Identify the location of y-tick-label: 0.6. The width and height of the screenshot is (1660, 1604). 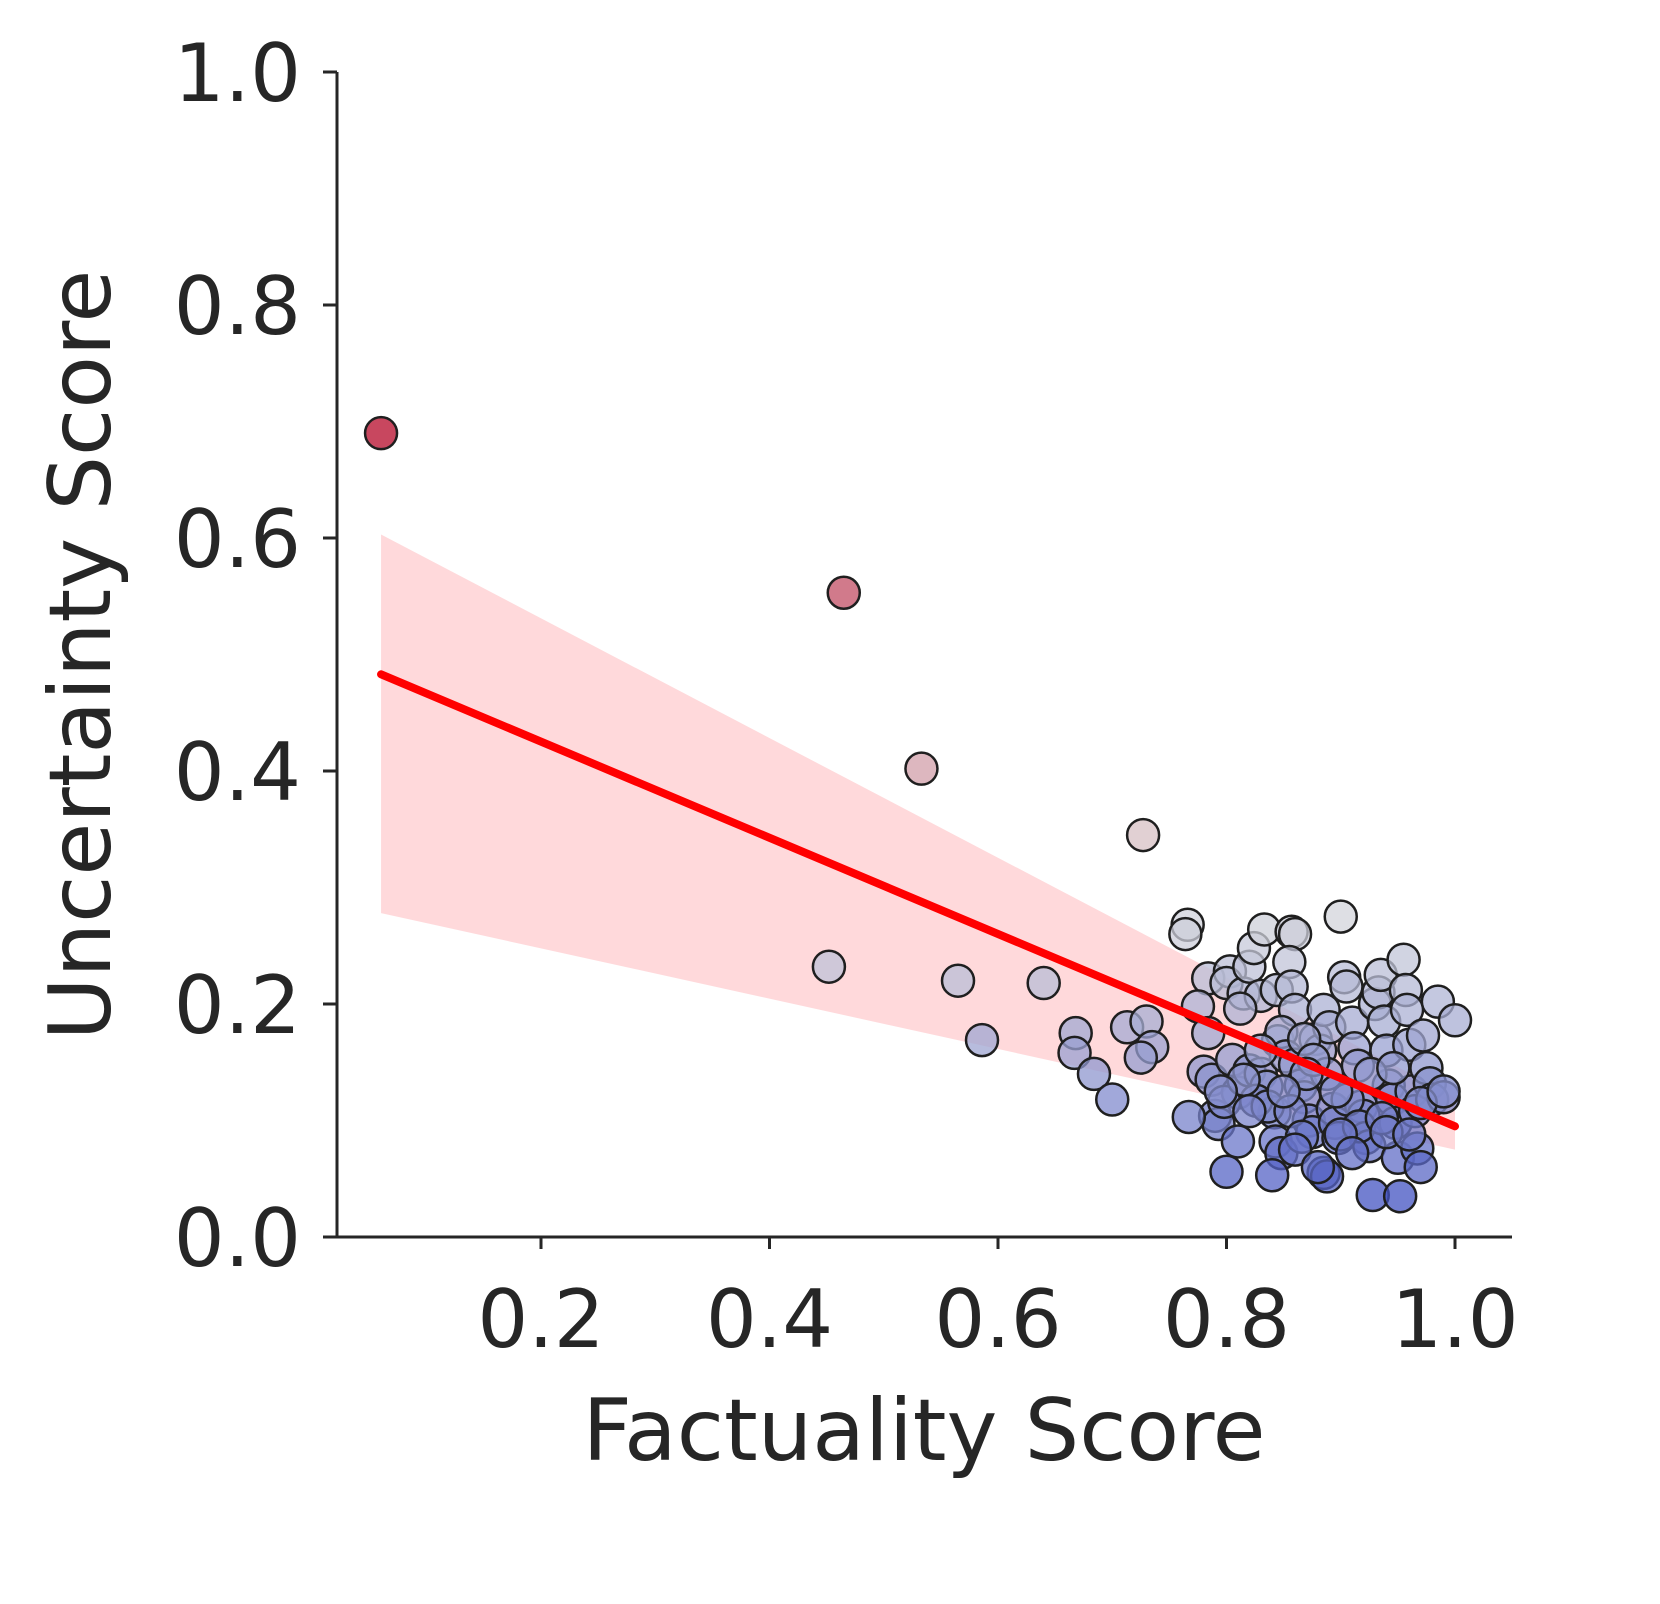
(237, 539).